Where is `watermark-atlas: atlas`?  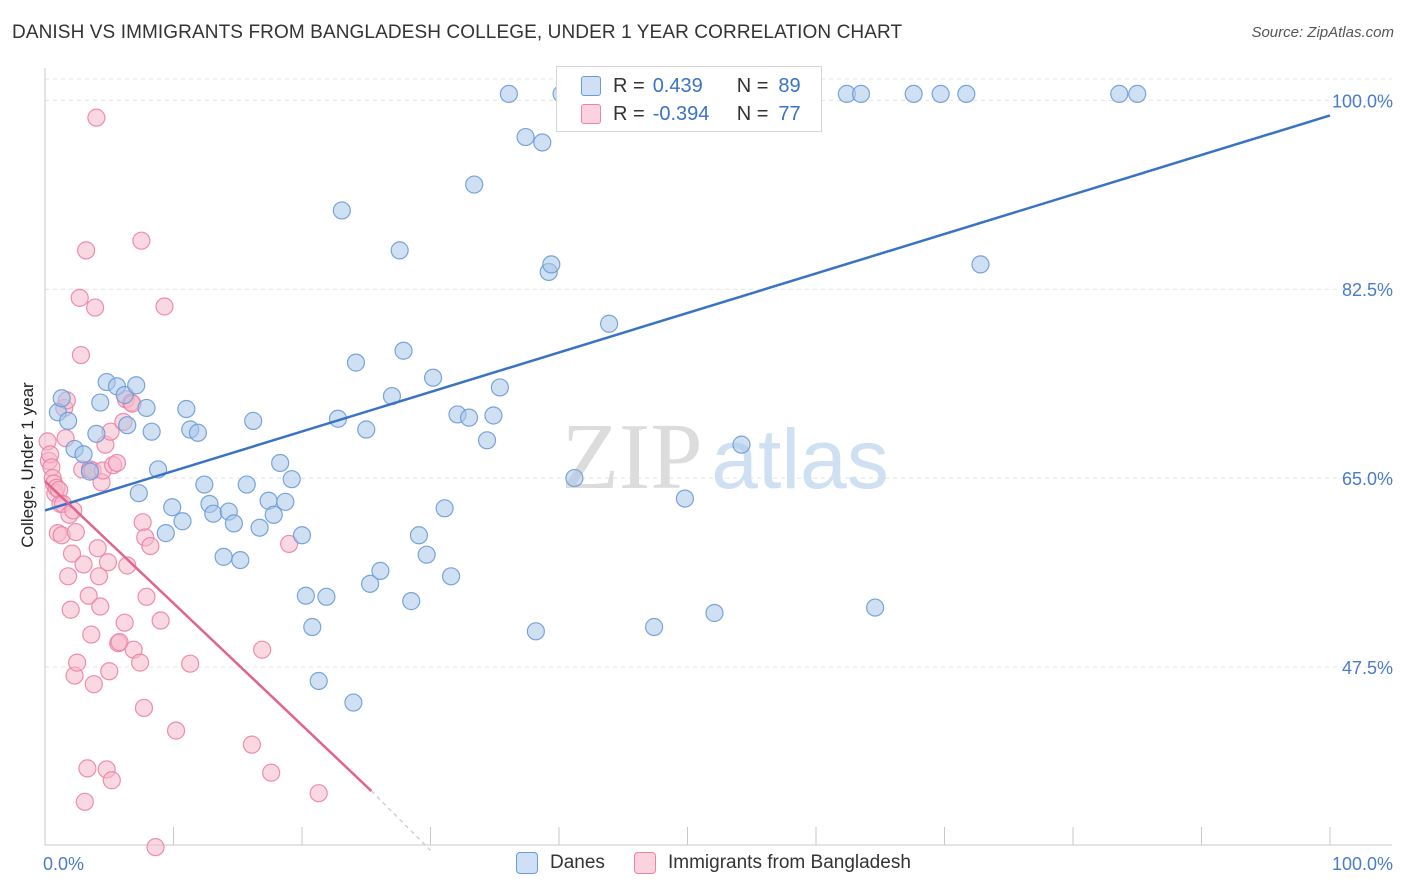
watermark-atlas: atlas is located at coordinates (799, 459).